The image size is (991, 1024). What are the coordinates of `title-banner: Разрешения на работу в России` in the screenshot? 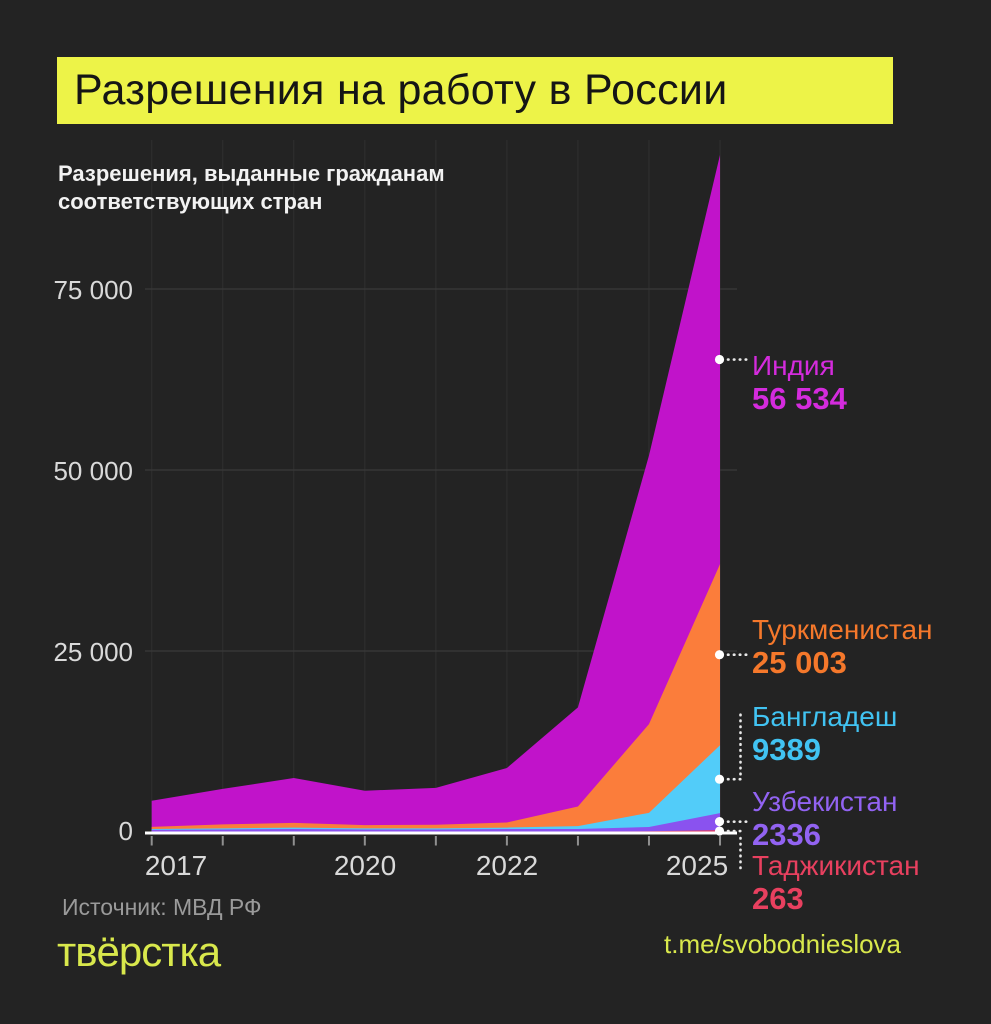 It's located at (475, 90).